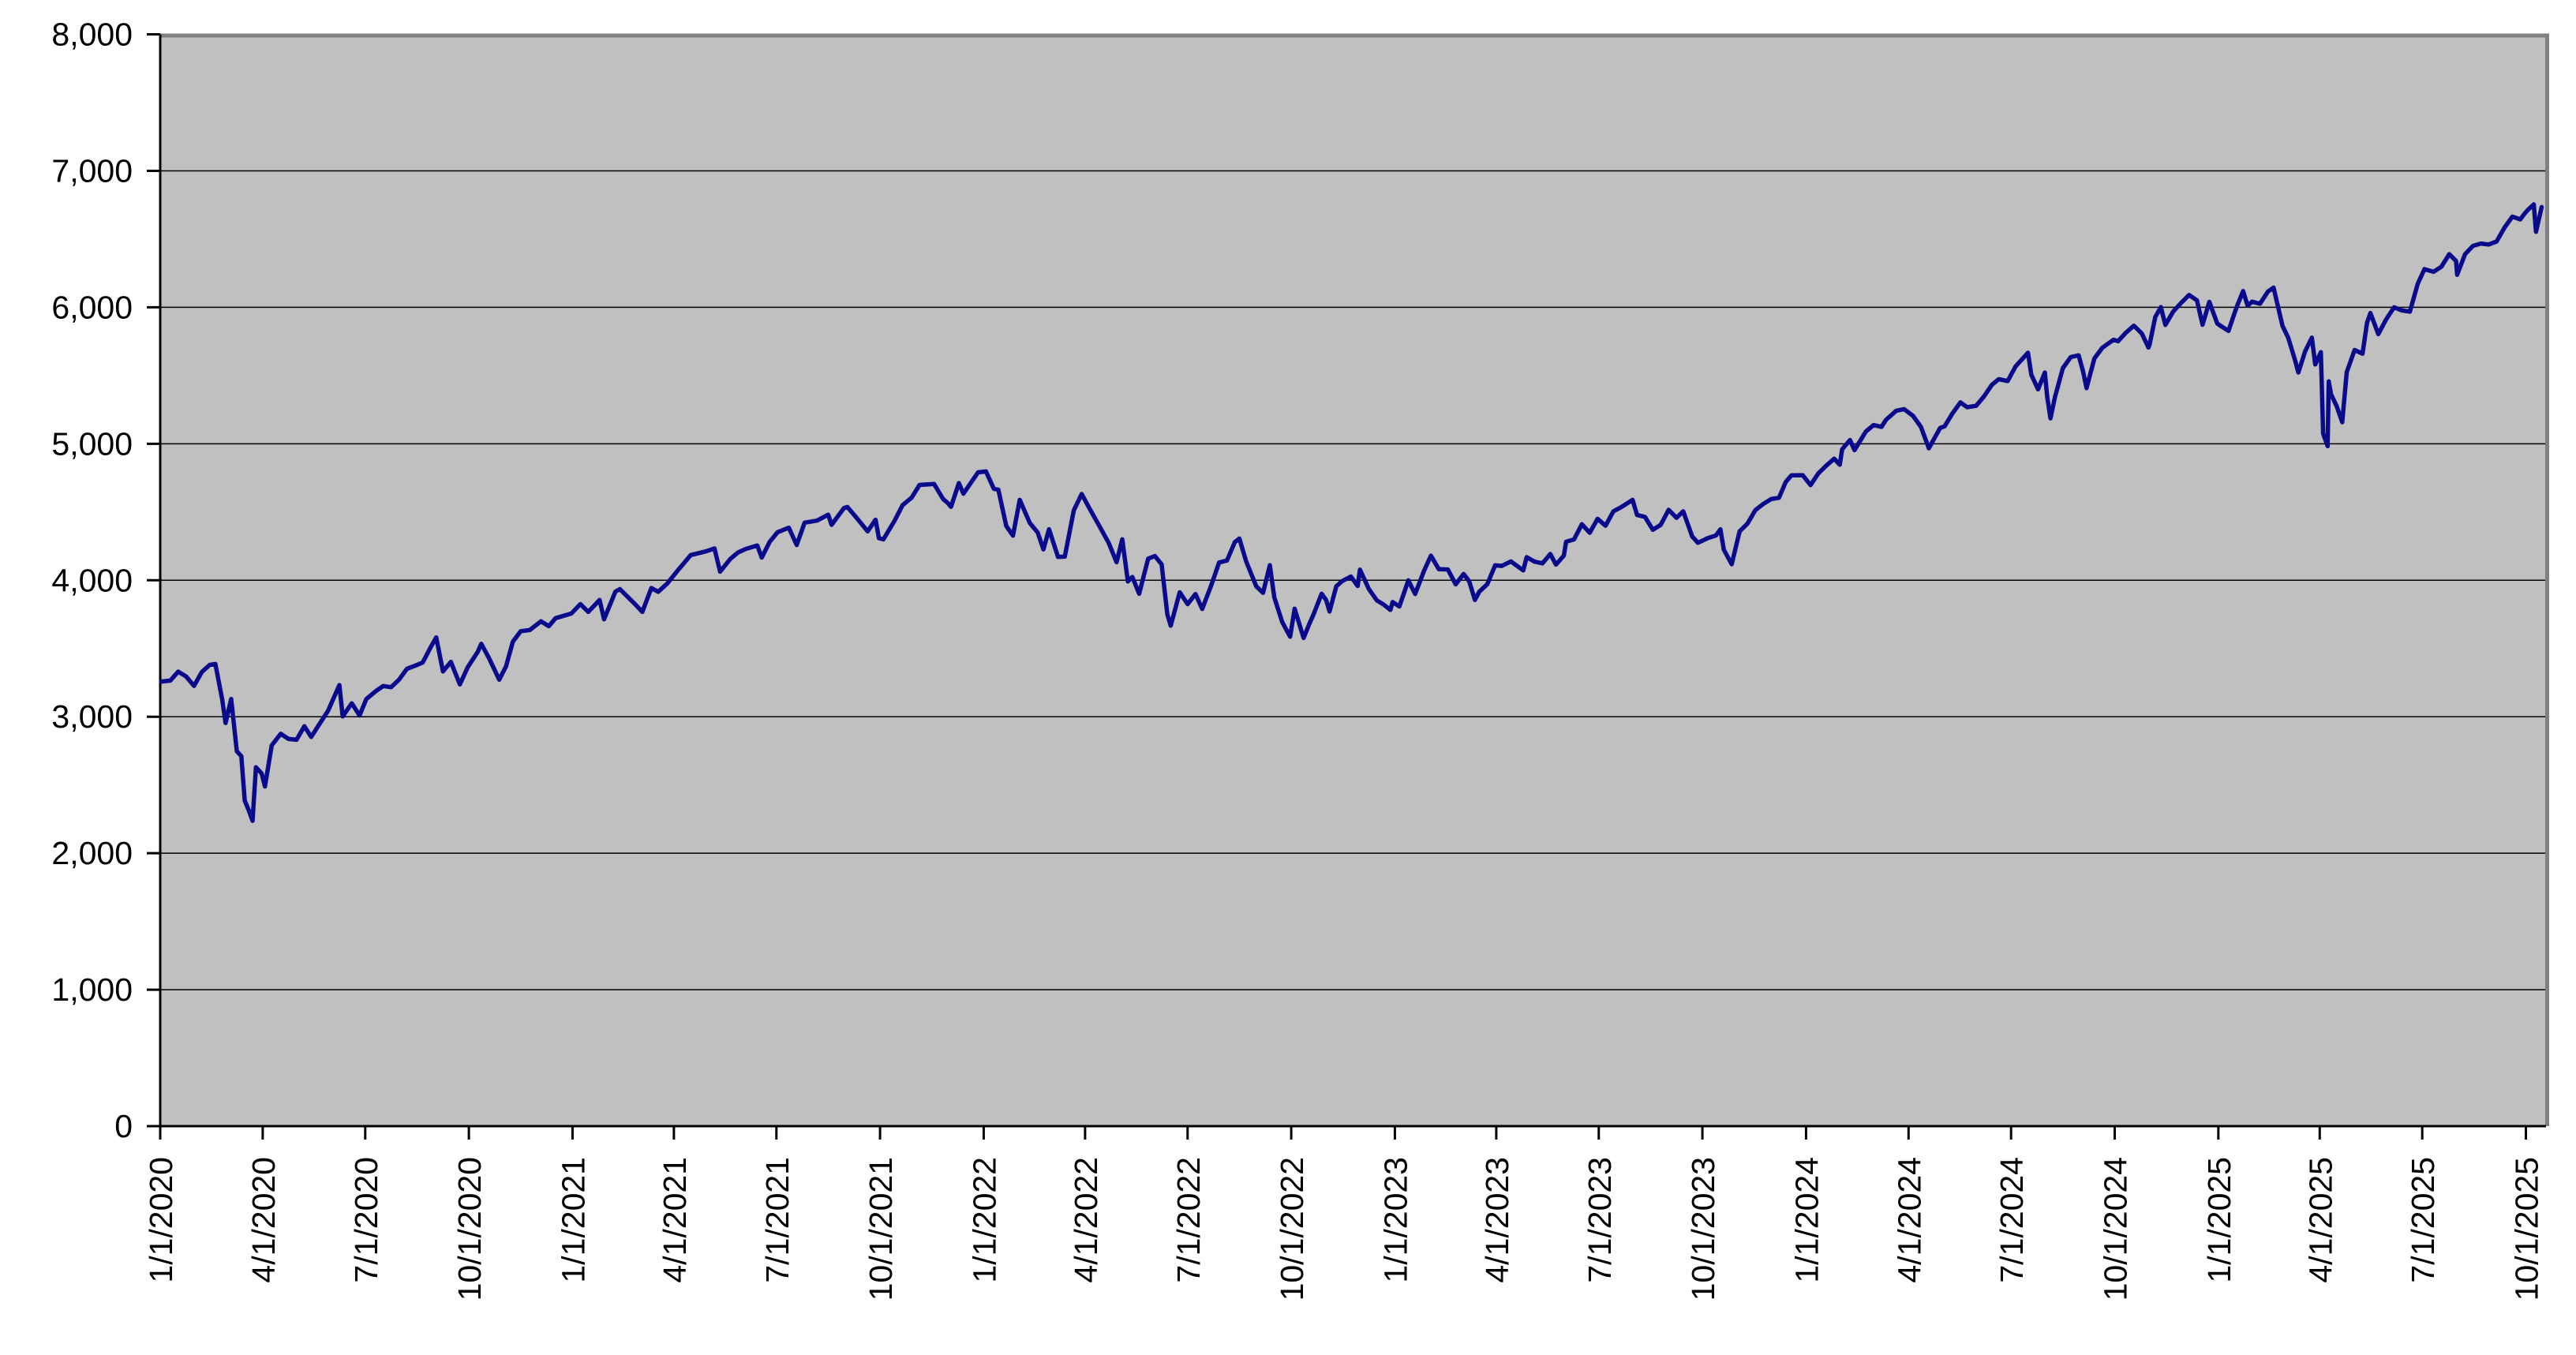 The width and height of the screenshot is (2576, 1355). Describe the element at coordinates (92, 443) in the screenshot. I see `y-axis-label: 5,000` at that location.